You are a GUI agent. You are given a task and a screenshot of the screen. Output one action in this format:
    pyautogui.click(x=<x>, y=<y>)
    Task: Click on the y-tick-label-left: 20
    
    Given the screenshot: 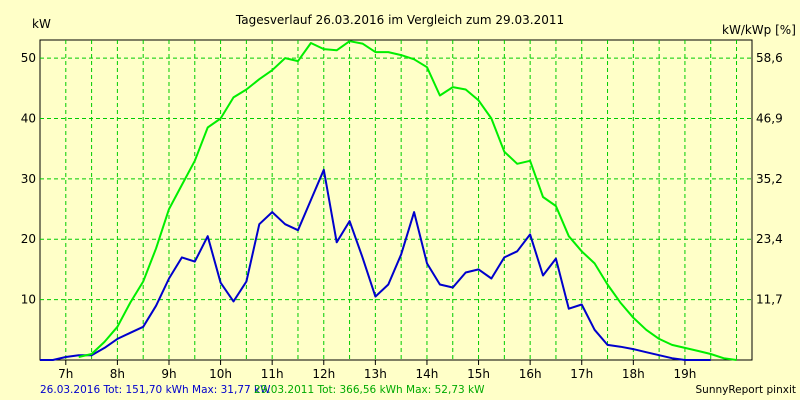 What is the action you would take?
    pyautogui.click(x=28, y=239)
    